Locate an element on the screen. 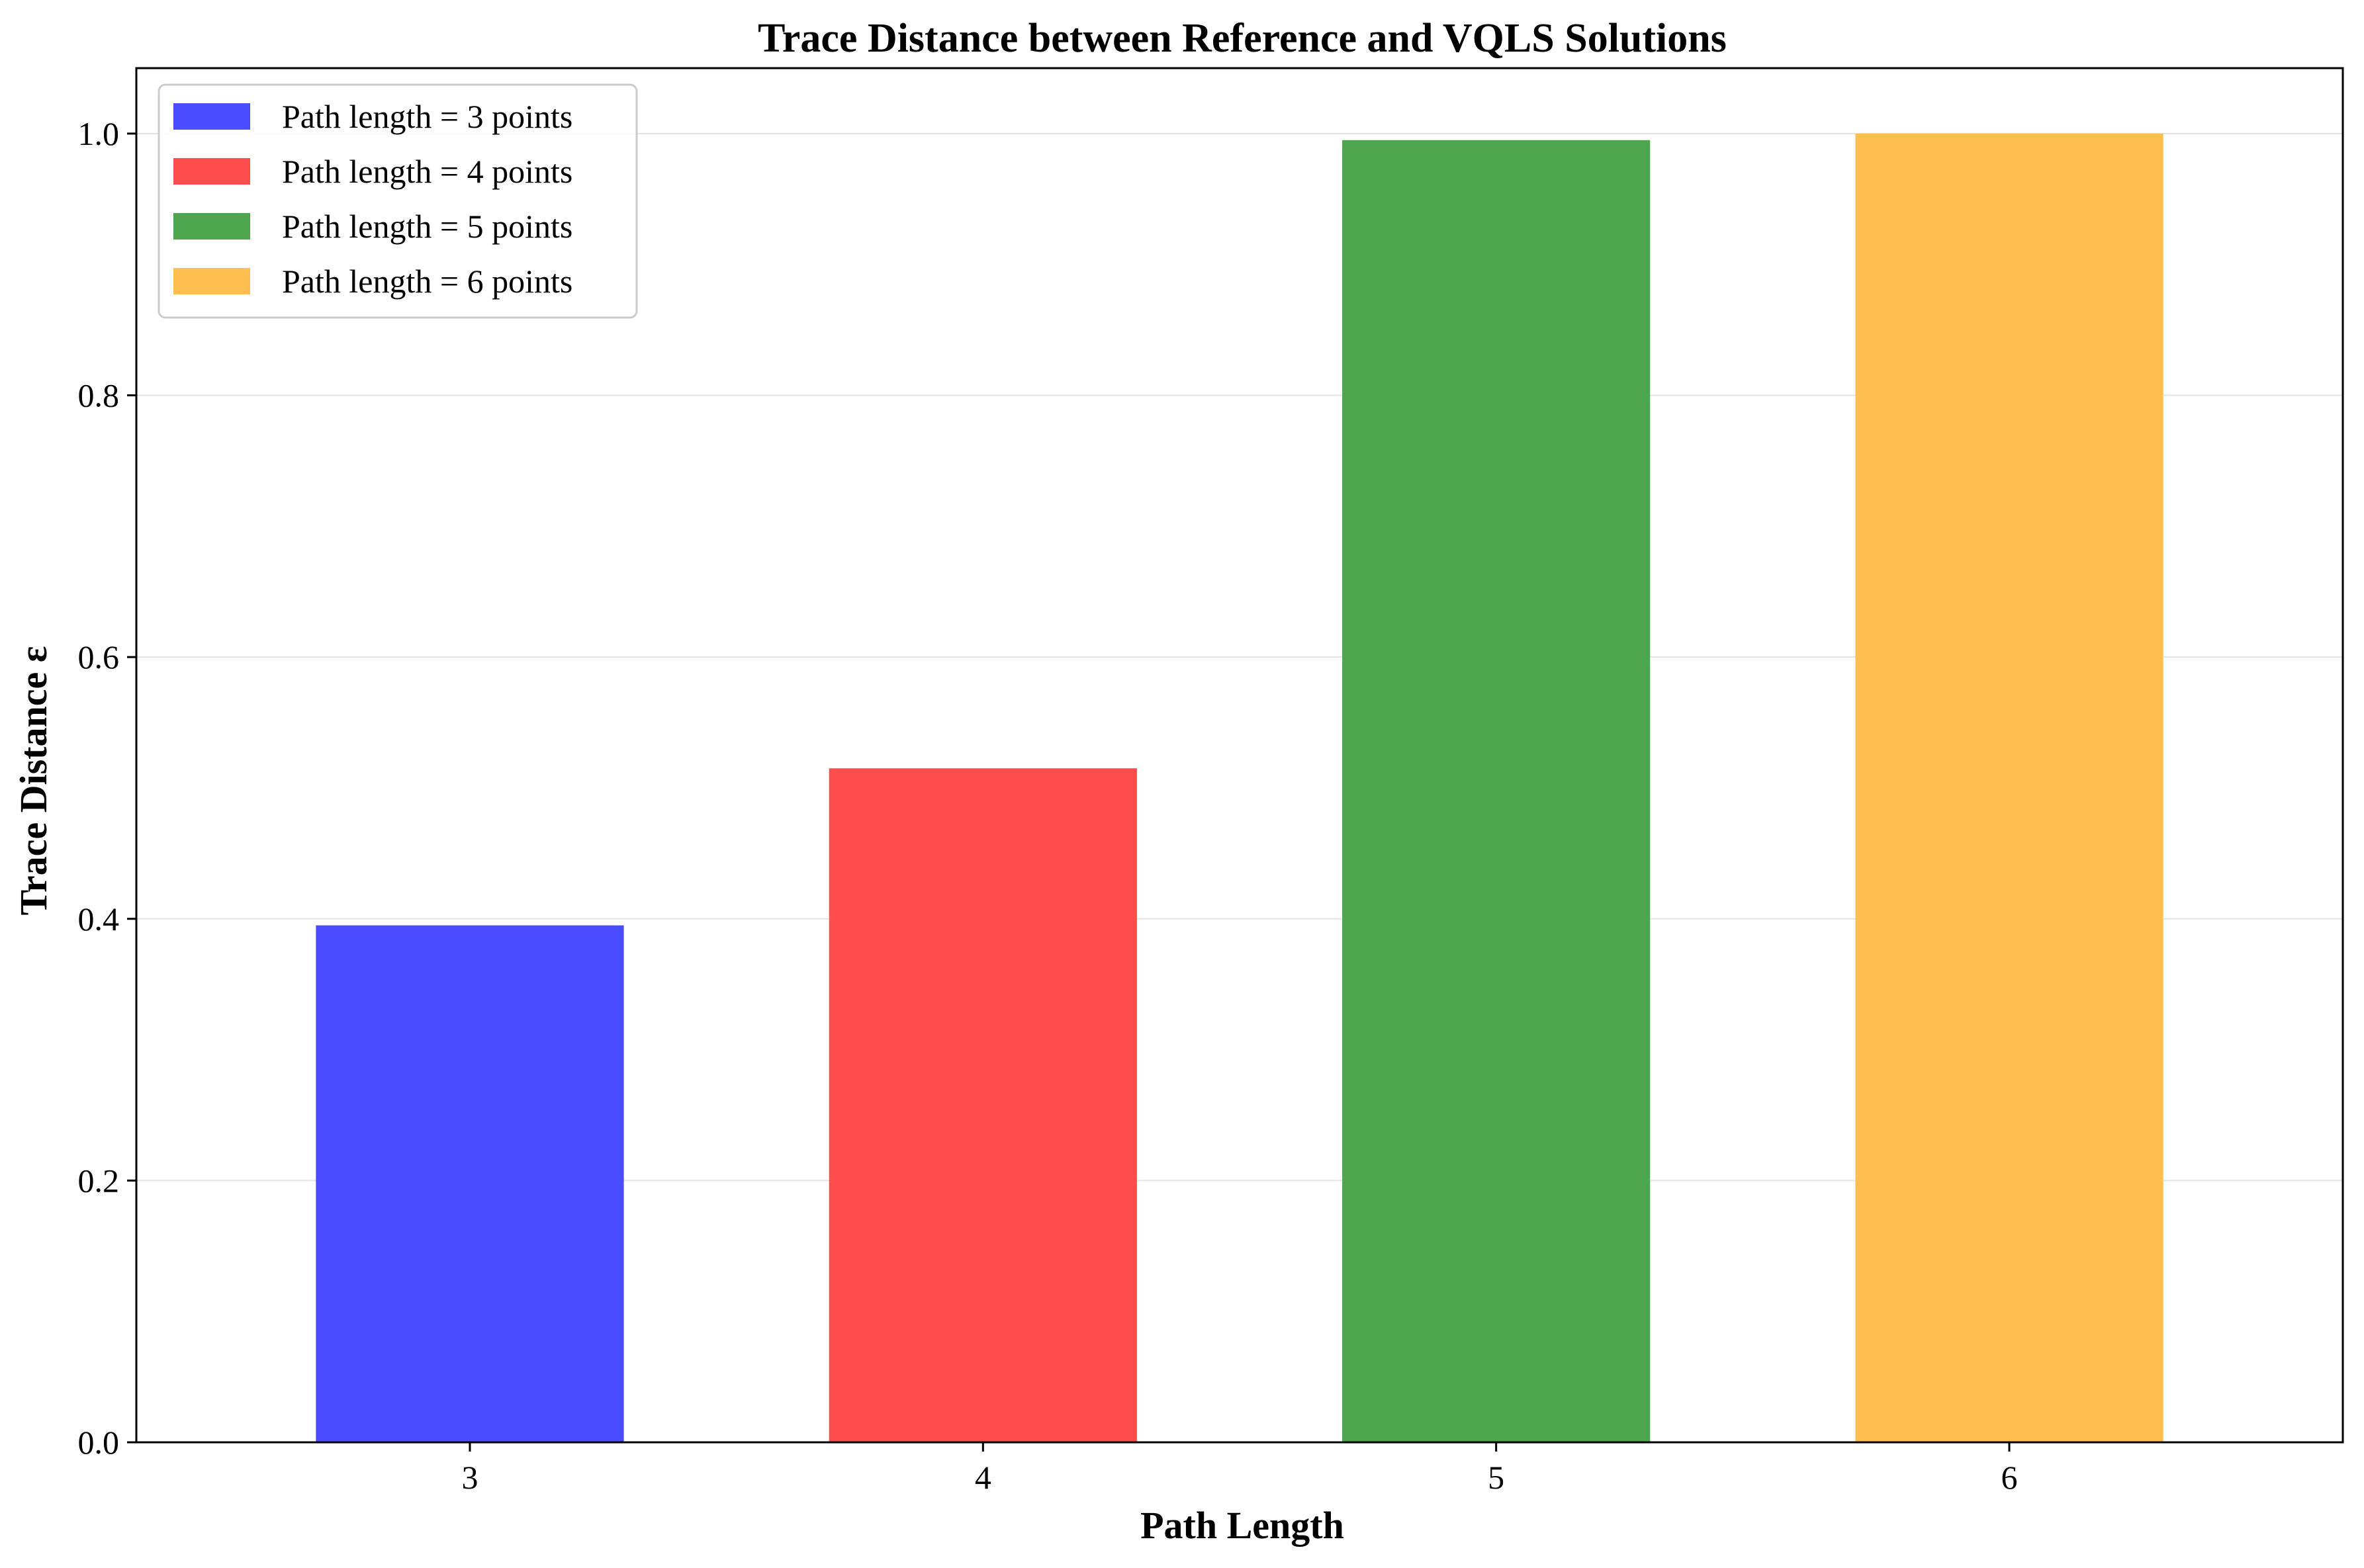 Image resolution: width=2364 pixels, height=1568 pixels. y-tick-label: 0.0 is located at coordinates (99, 1442).